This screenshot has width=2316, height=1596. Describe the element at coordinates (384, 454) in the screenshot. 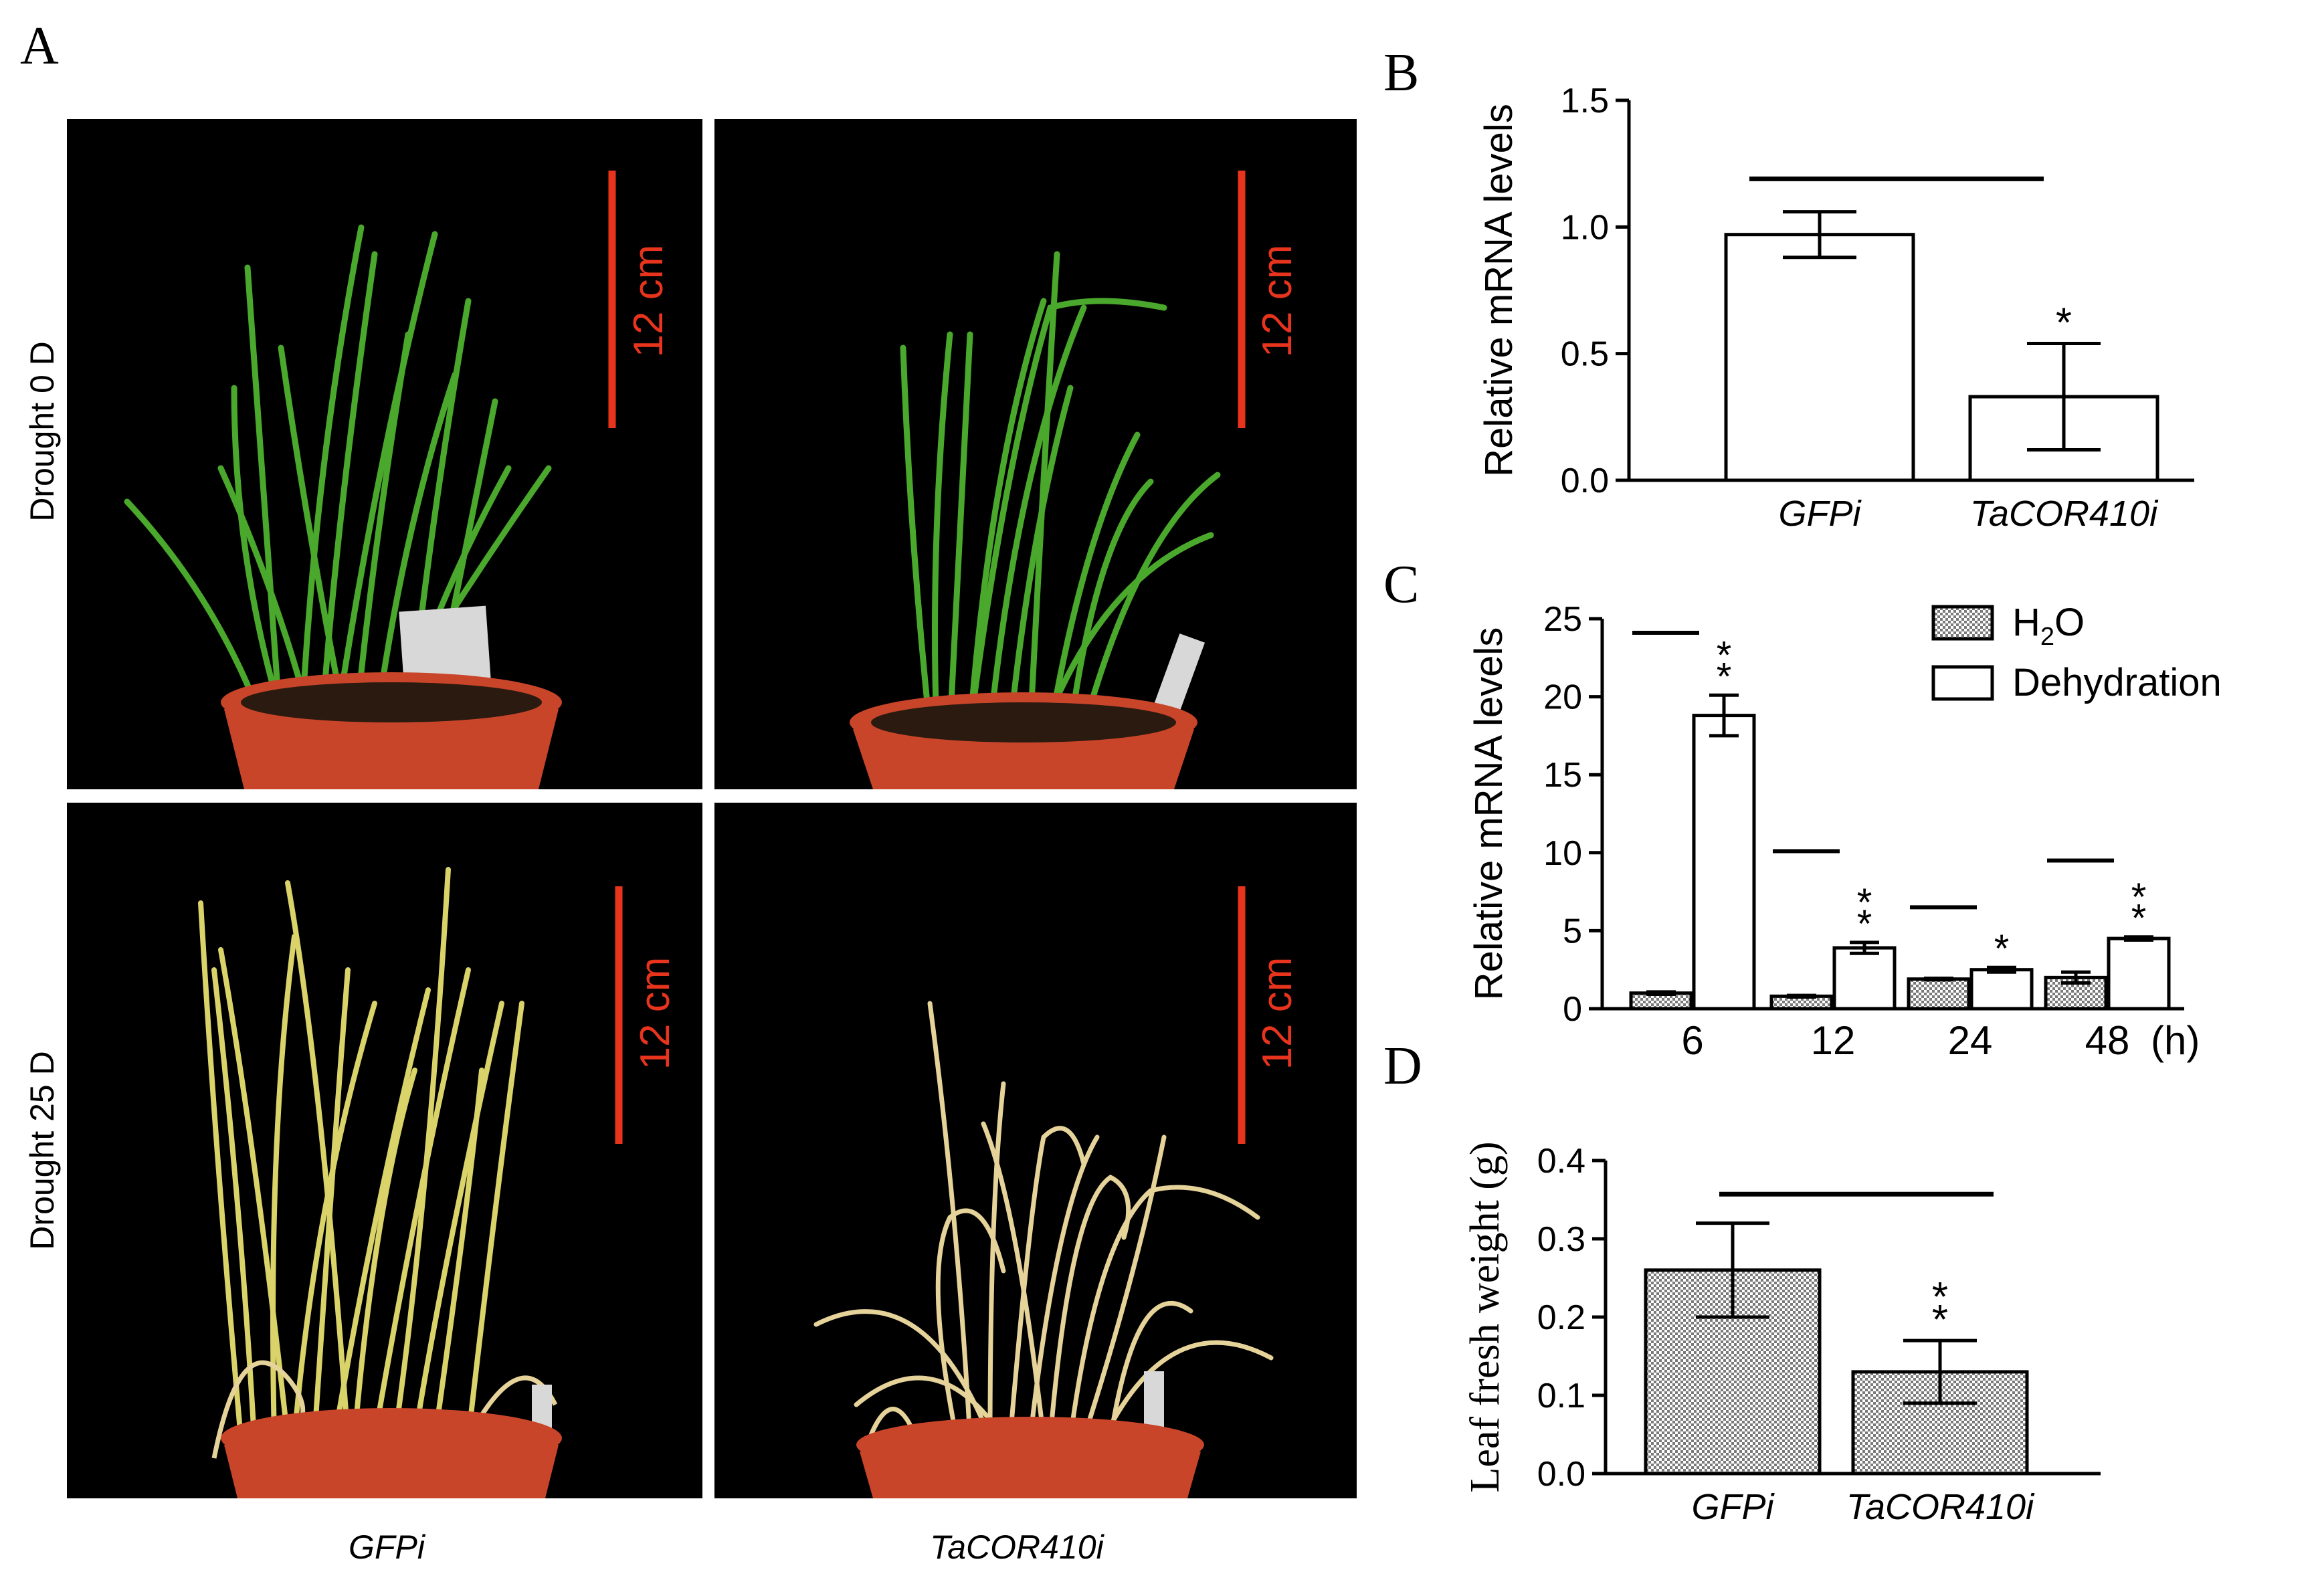

I see `photo-drought0-gfpi: 12 cm` at that location.